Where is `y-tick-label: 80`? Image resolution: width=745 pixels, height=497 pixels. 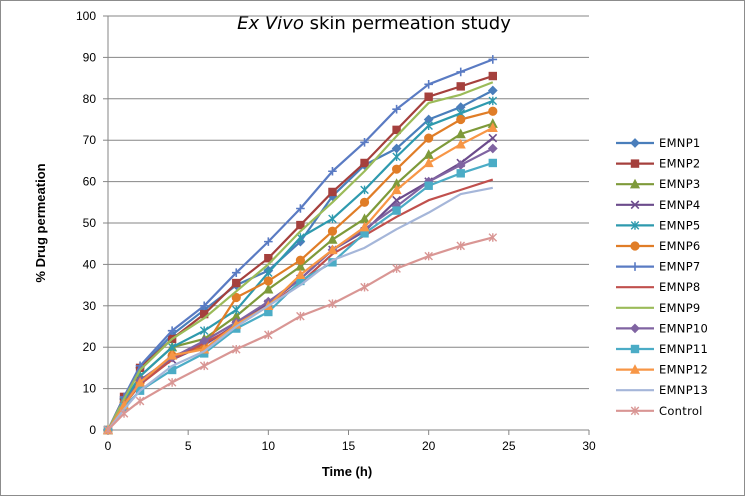
y-tick-label: 80 is located at coordinates (90, 99).